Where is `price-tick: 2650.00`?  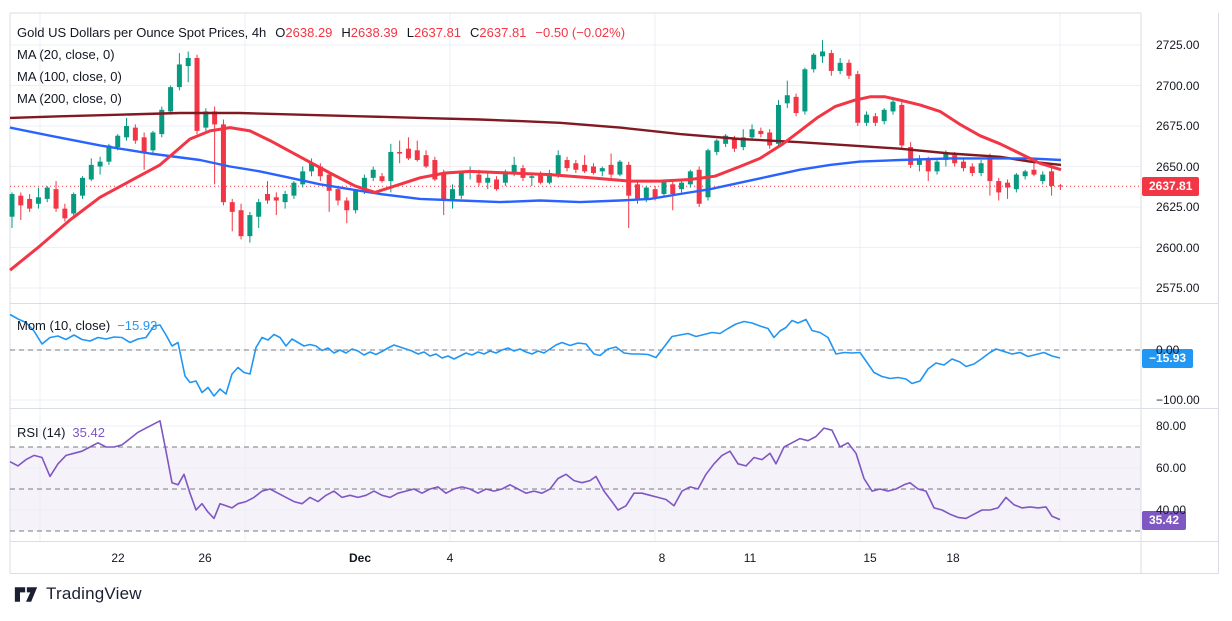 price-tick: 2650.00 is located at coordinates (1178, 166).